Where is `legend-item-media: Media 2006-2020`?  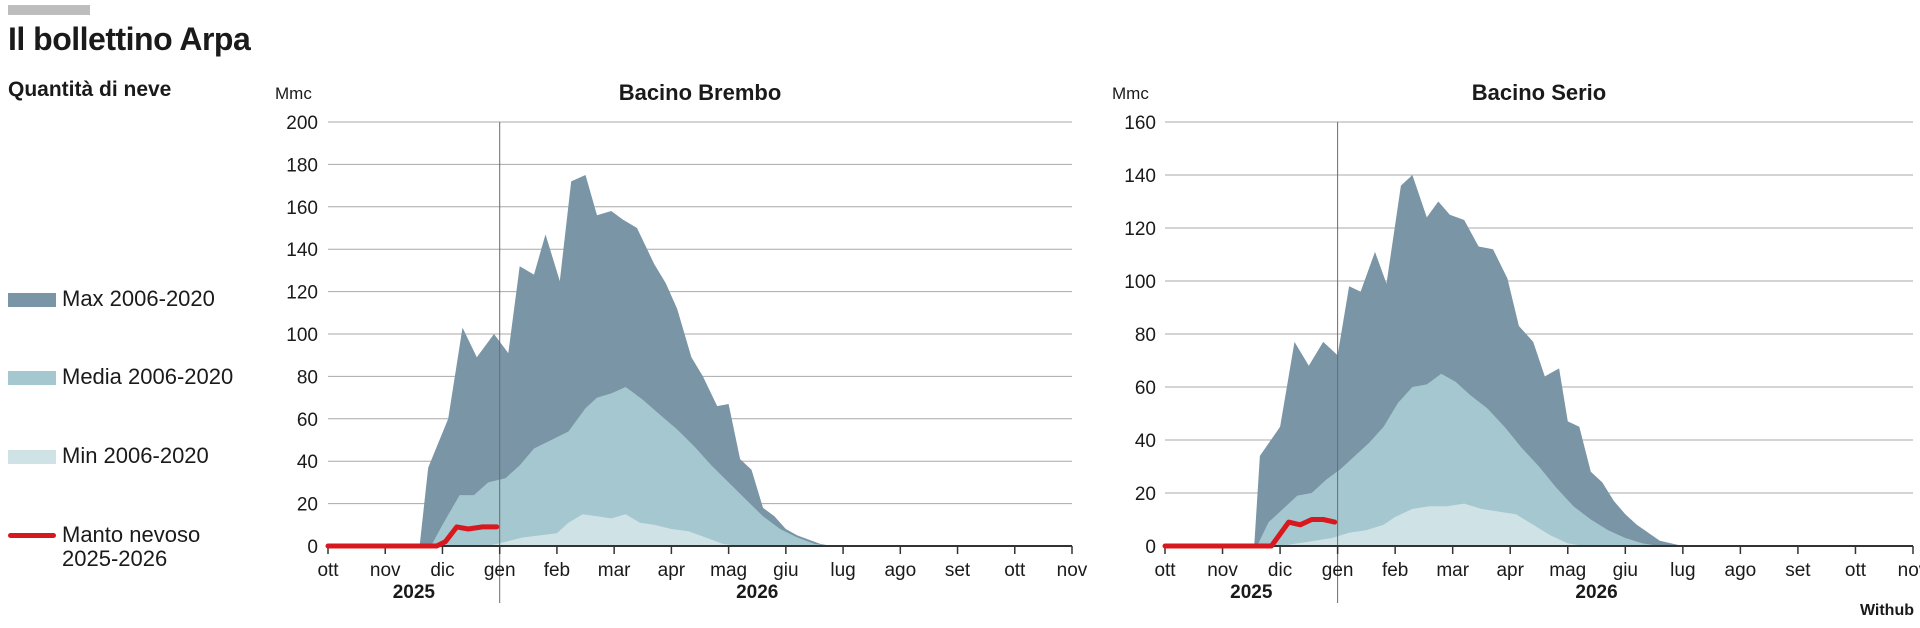 legend-item-media: Media 2006-2020 is located at coordinates (120, 377).